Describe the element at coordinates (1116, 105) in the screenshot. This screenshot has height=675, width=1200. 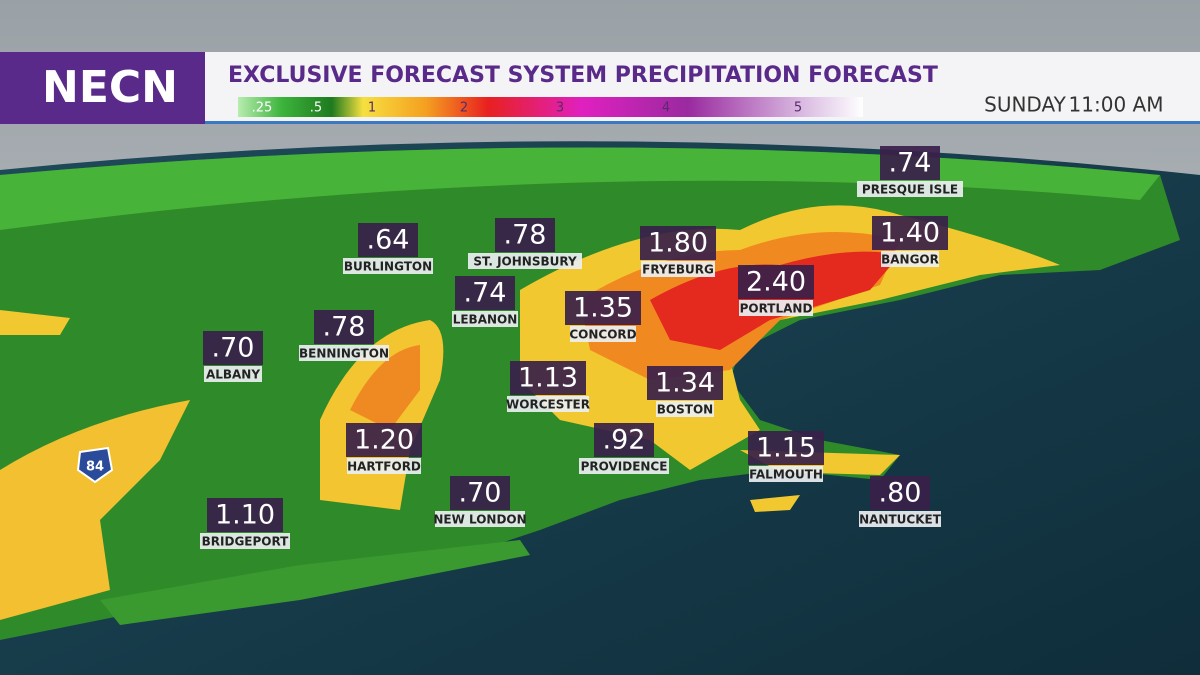
I see `time: 11:00 AM` at that location.